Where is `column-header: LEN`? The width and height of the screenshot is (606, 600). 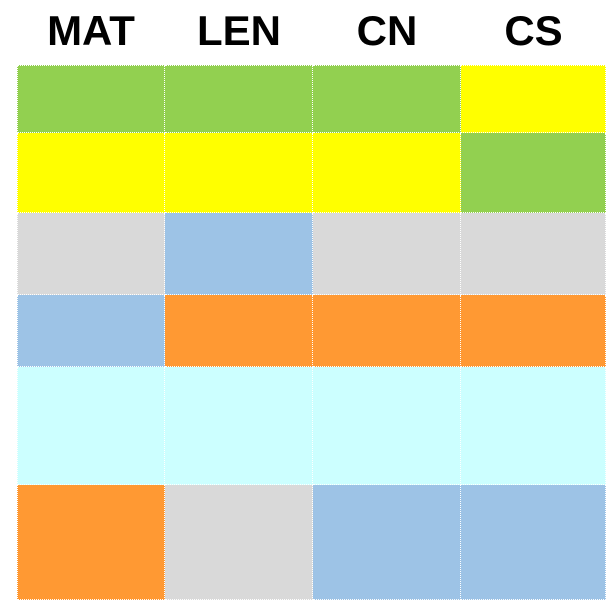
column-header: LEN is located at coordinates (239, 30).